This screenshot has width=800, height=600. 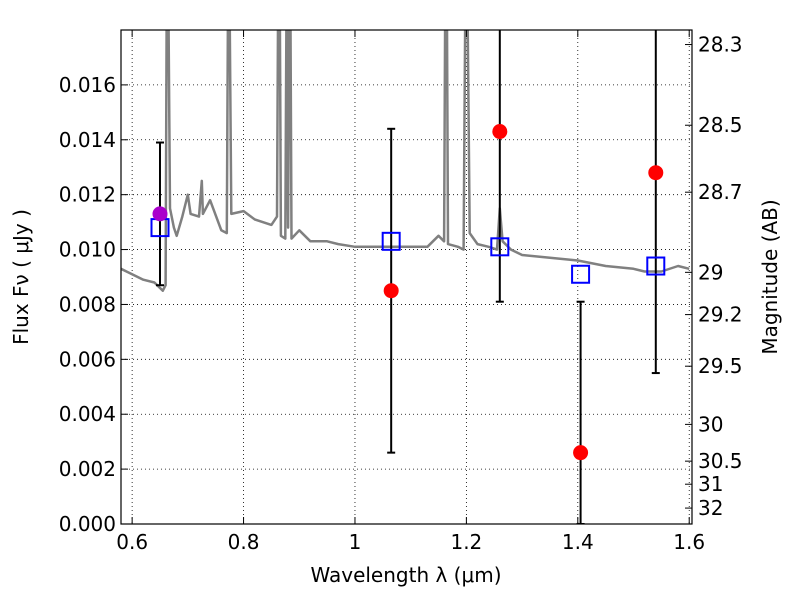 What do you see at coordinates (87, 359) in the screenshot?
I see `y-tick-label: 0.006` at bounding box center [87, 359].